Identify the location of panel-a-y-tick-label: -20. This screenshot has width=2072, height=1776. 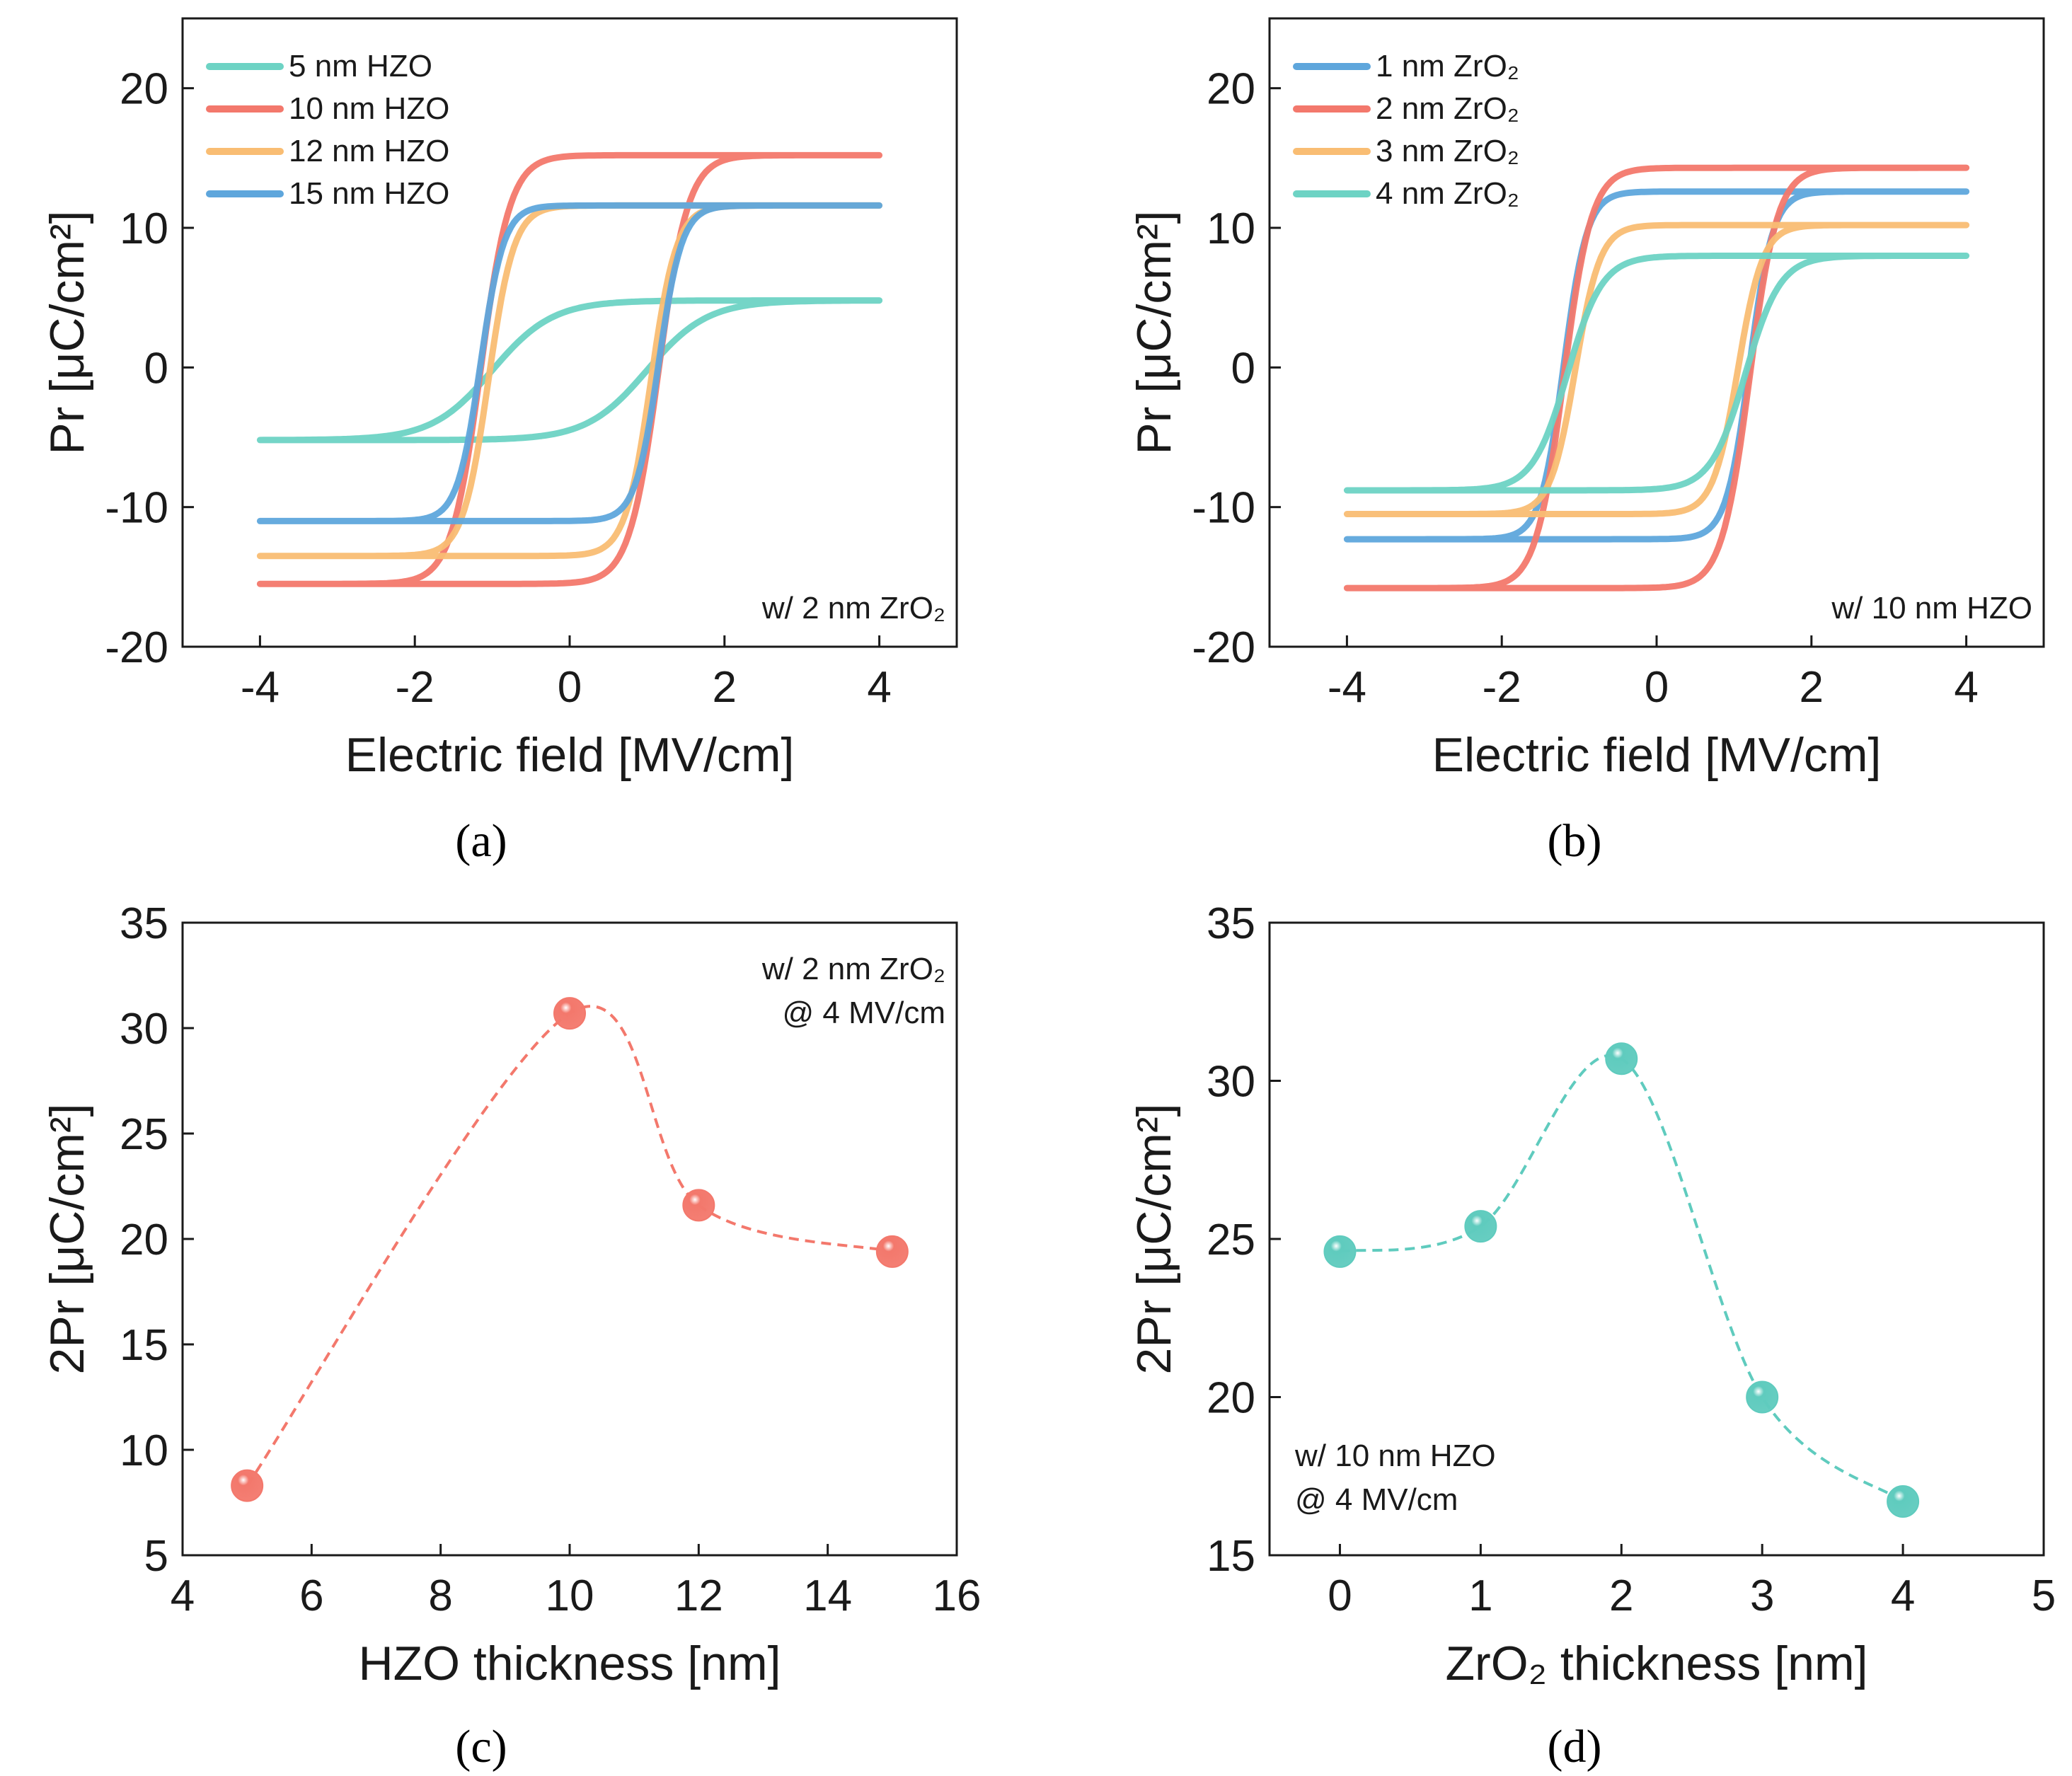
(136, 647).